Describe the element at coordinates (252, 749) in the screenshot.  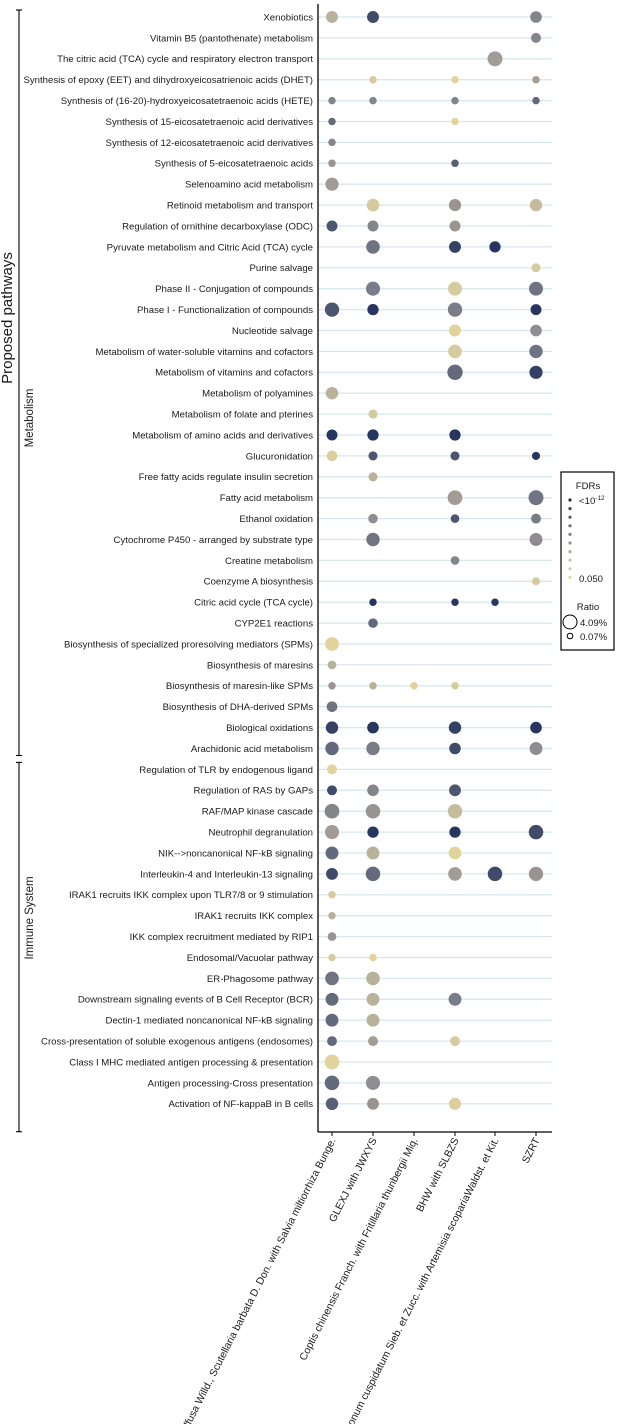
I see `row-label: Arachidonic acid metabolism` at that location.